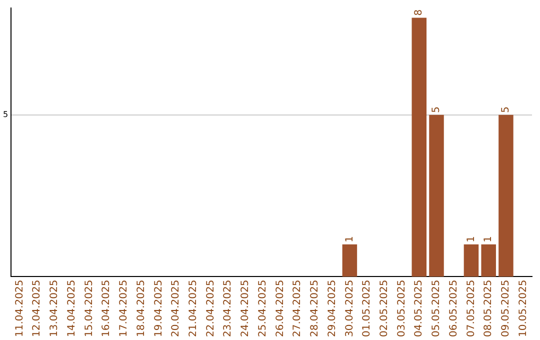 The image size is (540, 340). What do you see at coordinates (262, 309) in the screenshot?
I see `x-tick-label: 25.04.2025` at bounding box center [262, 309].